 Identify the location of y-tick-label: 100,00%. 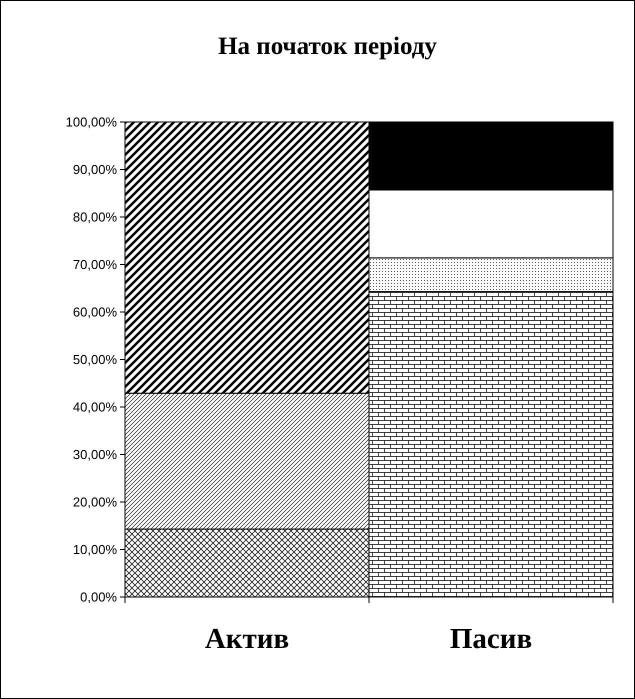
(92, 122).